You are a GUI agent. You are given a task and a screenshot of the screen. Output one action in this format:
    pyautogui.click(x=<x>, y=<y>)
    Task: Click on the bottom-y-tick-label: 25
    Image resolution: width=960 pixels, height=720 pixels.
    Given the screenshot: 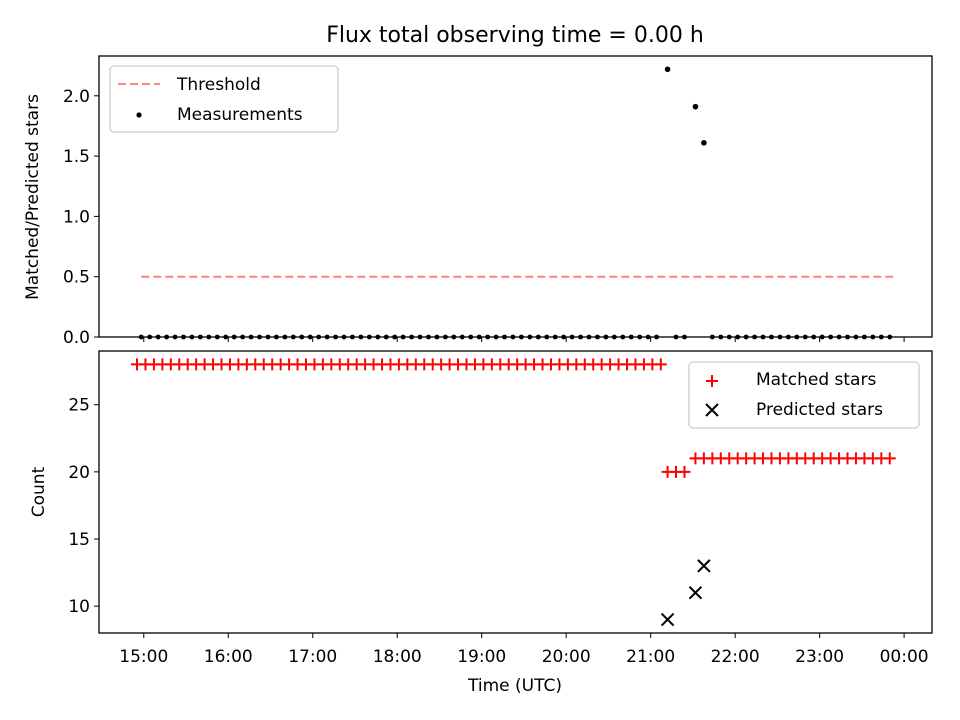 What is the action you would take?
    pyautogui.click(x=79, y=406)
    